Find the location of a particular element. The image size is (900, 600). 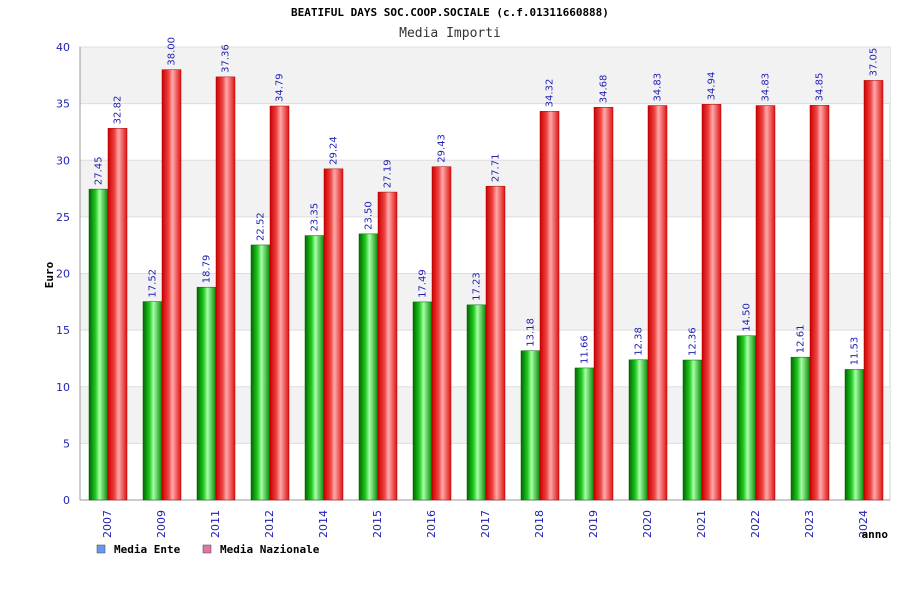

y-tick-label: 20 is located at coordinates (63, 274).